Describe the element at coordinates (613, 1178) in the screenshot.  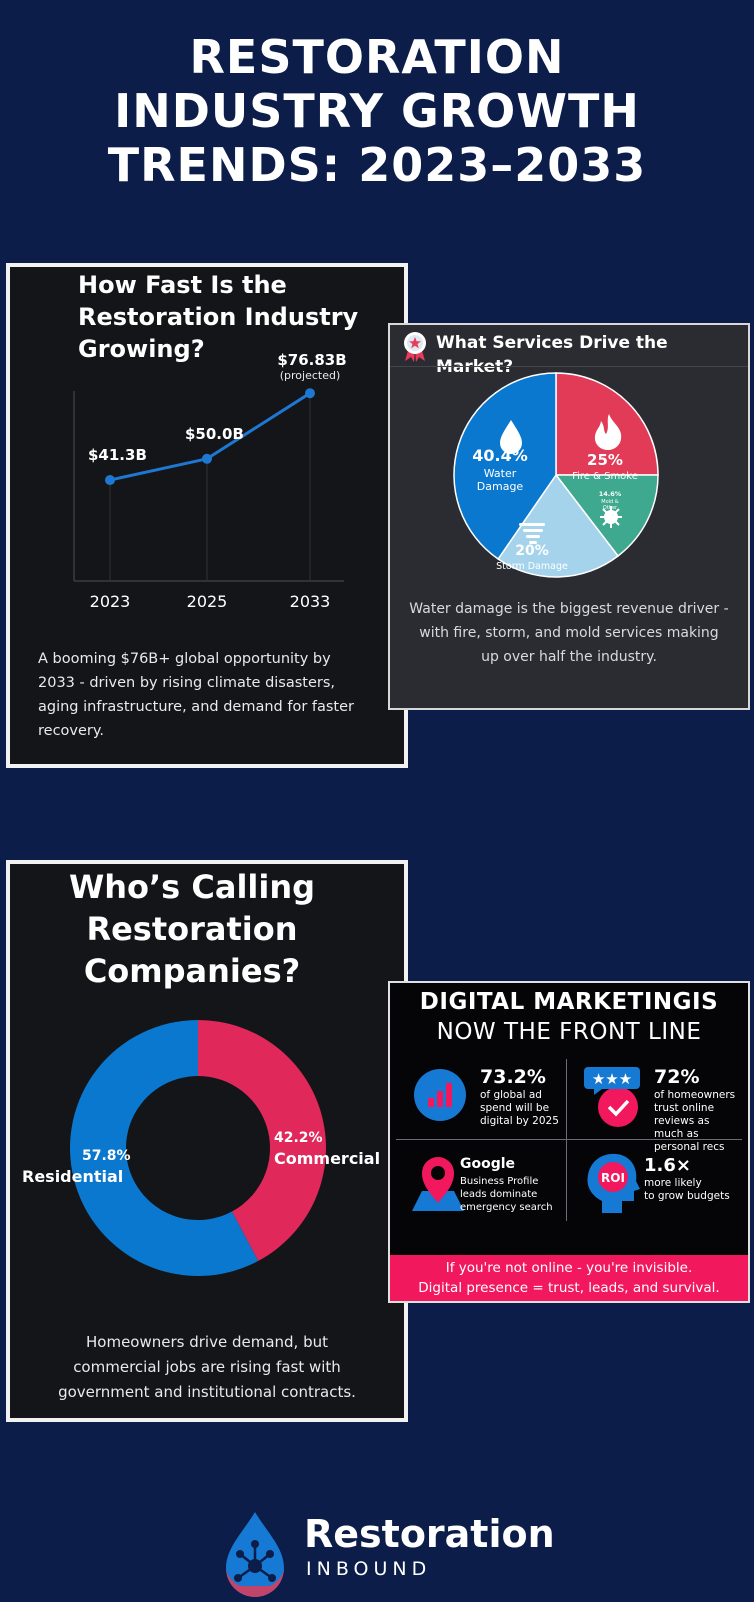
I see `roi-label: ROI` at that location.